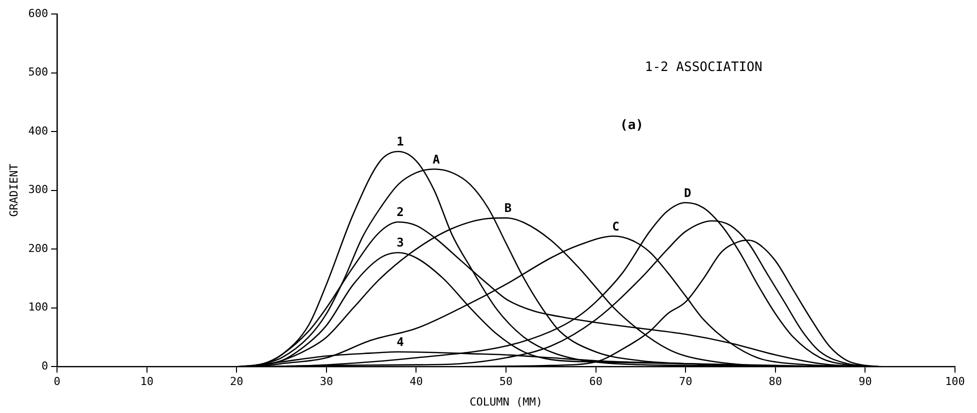  I want to click on x-tick-label: 10, so click(147, 381).